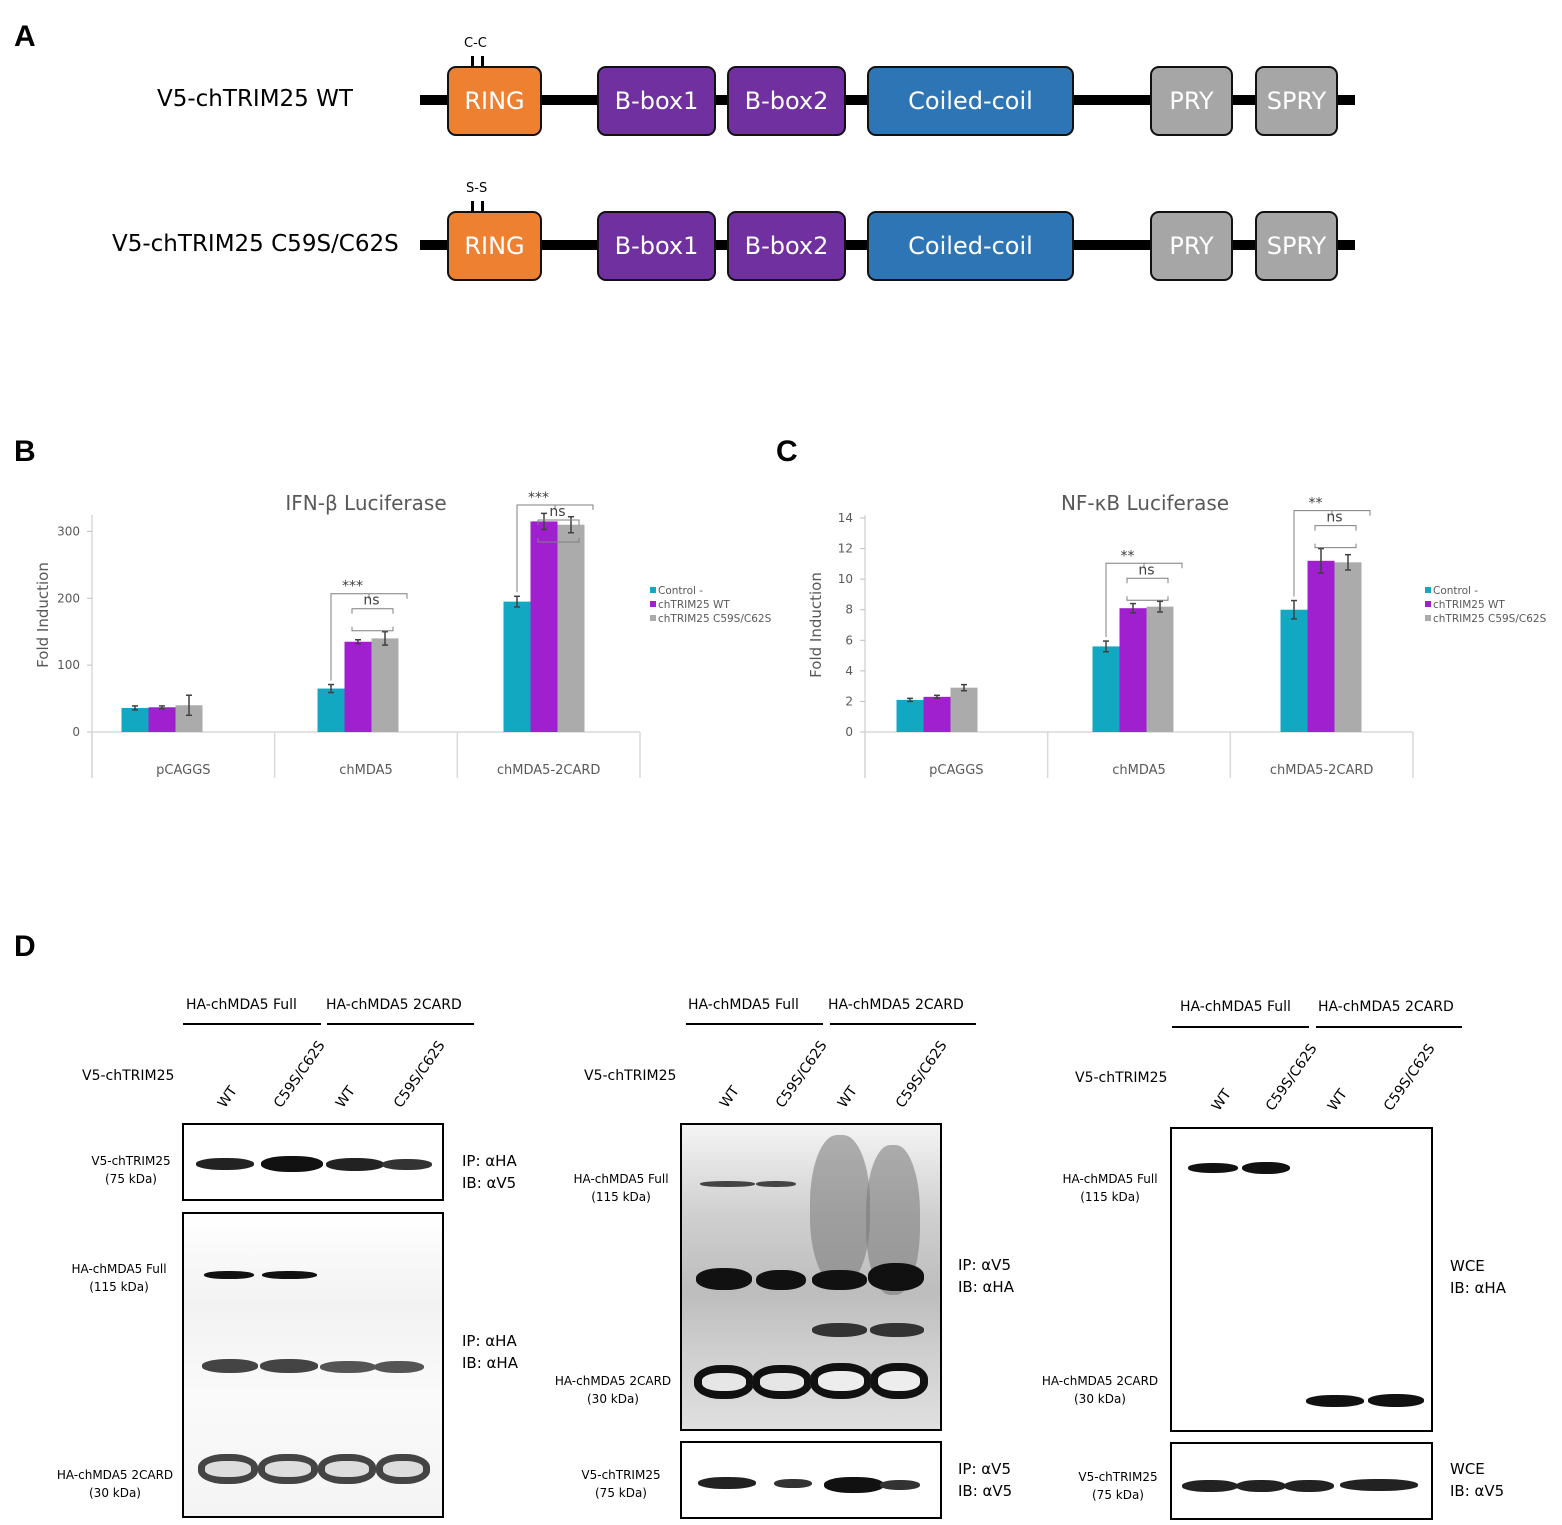 Image resolution: width=1562 pixels, height=1525 pixels. I want to click on y-tick-label: 14, so click(845, 518).